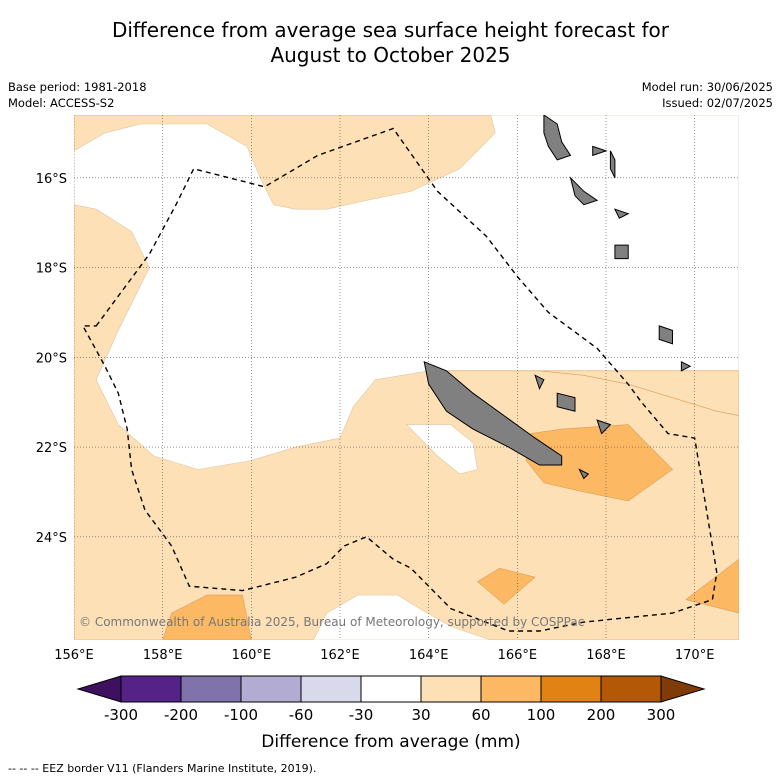  I want to click on land-new-caledonia, so click(493, 413).